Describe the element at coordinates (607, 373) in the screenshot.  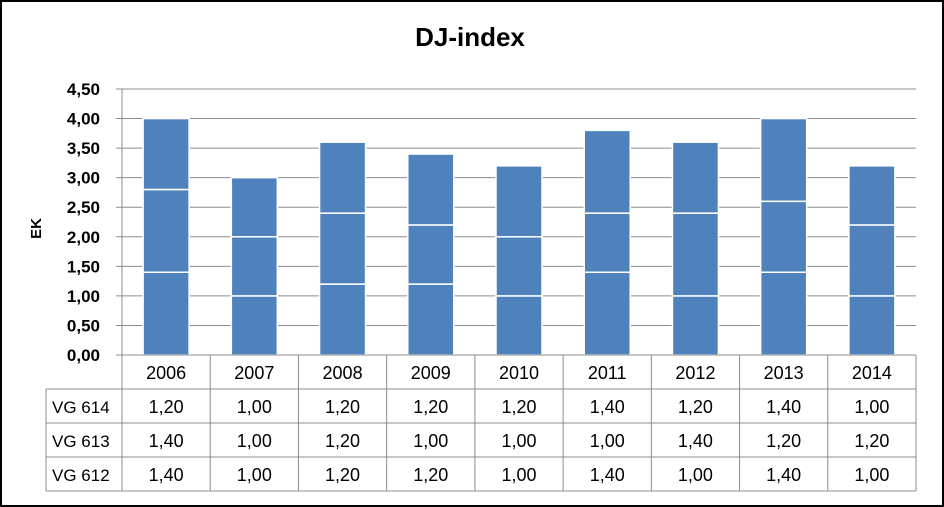
I see `x-category-label: 2011` at that location.